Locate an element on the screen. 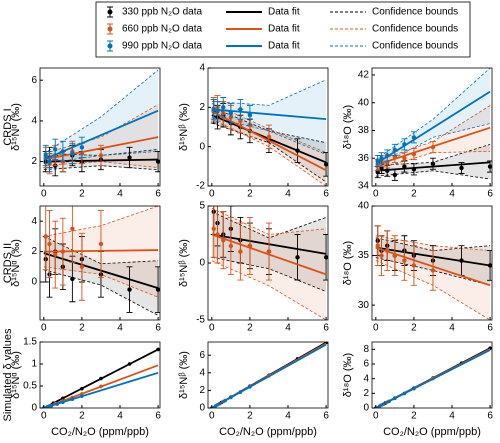 The image size is (500, 443). y-tick-label: 1 is located at coordinates (34, 364).